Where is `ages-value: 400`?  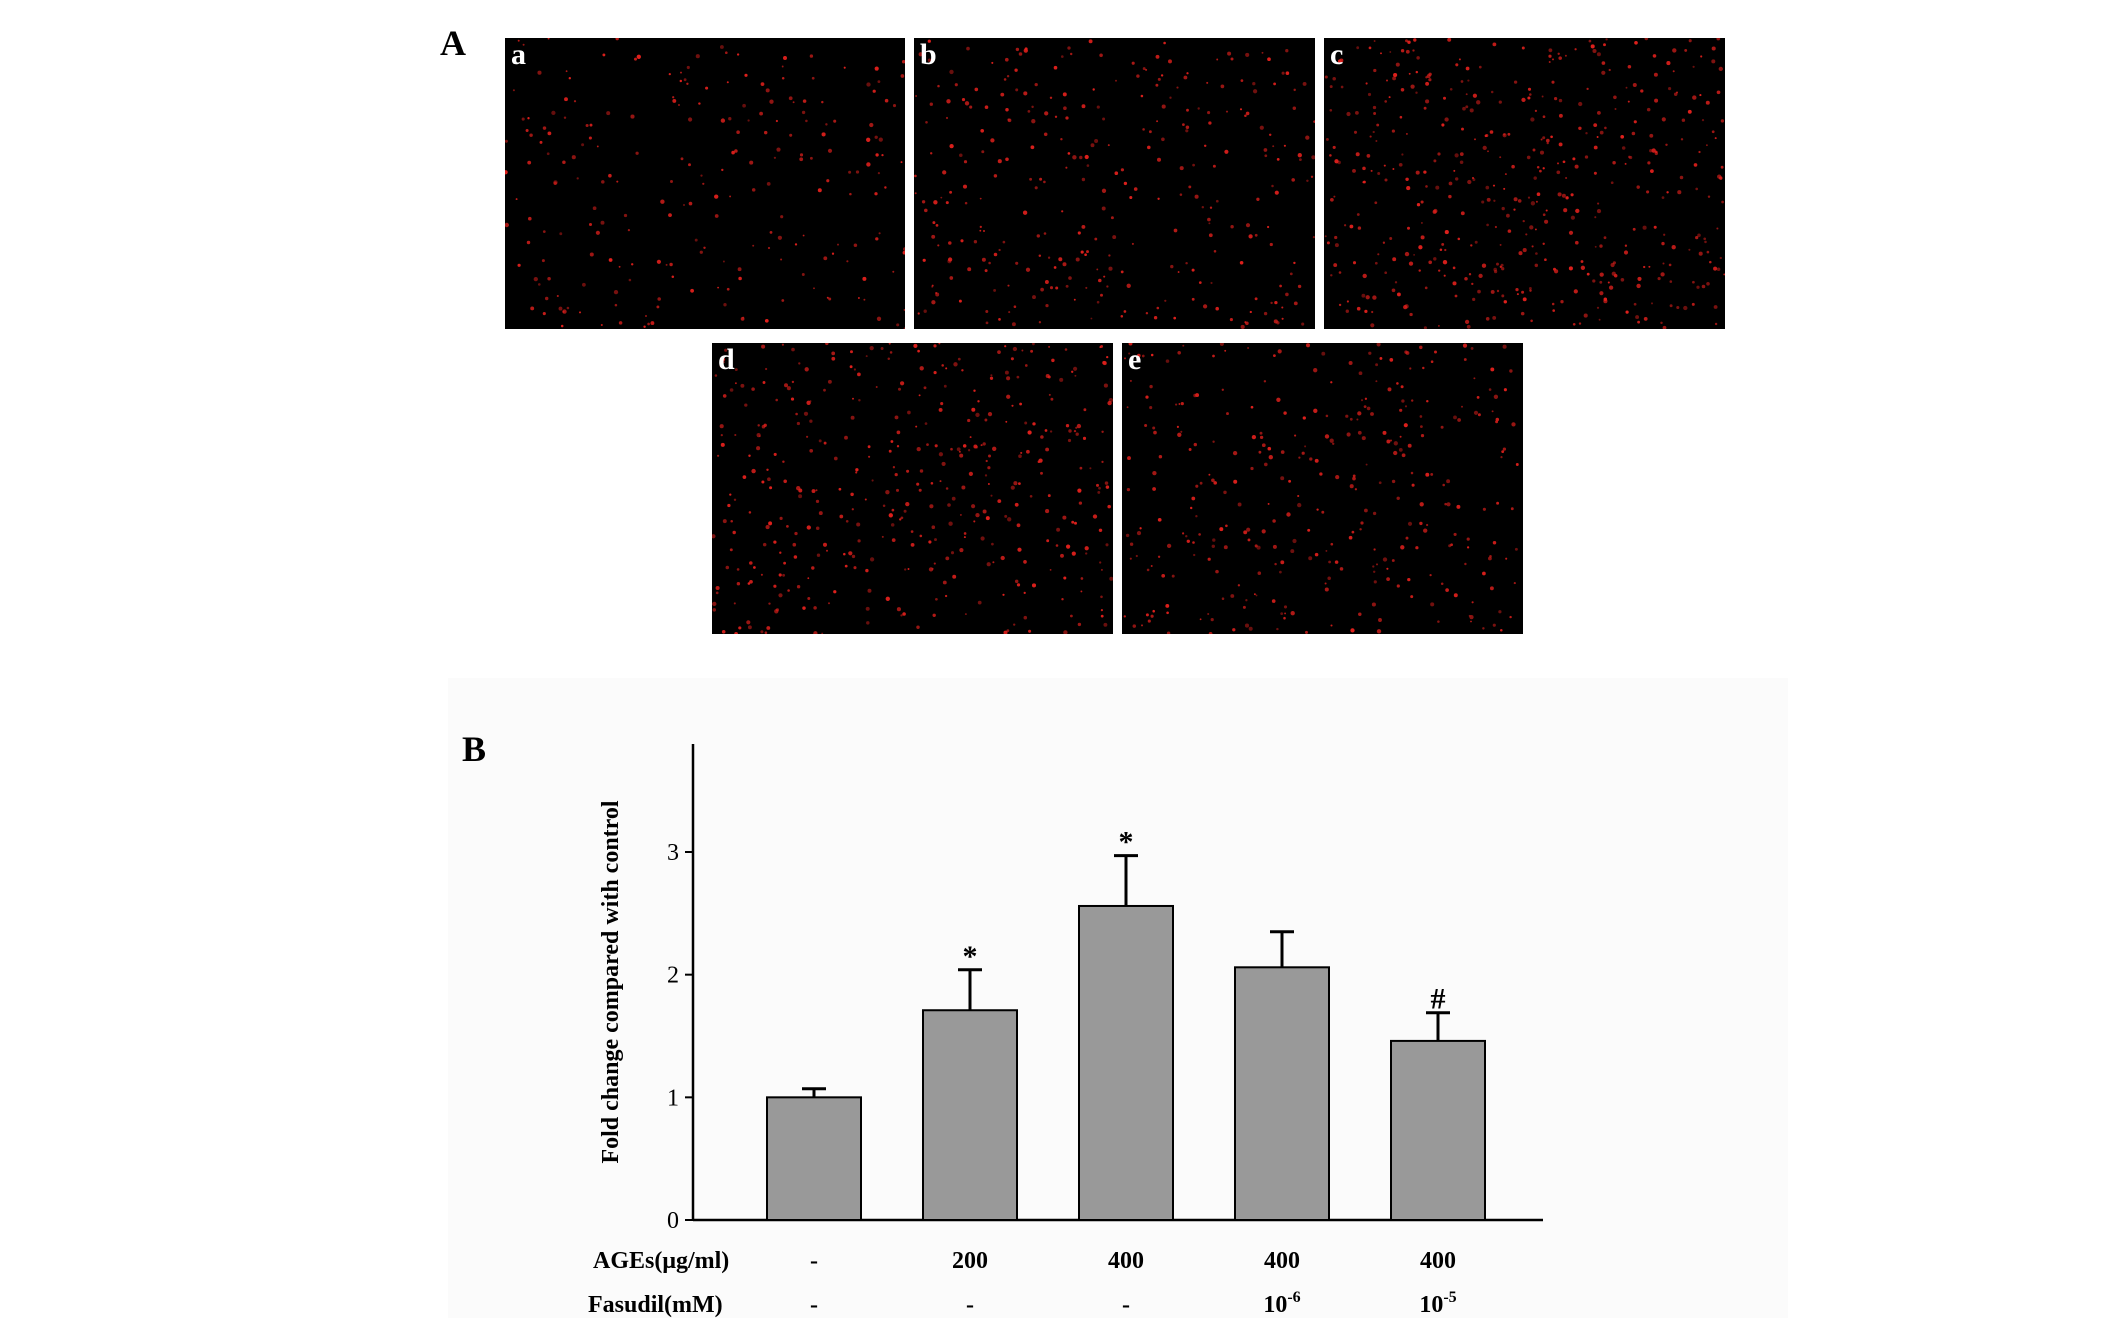 ages-value: 400 is located at coordinates (1438, 1261).